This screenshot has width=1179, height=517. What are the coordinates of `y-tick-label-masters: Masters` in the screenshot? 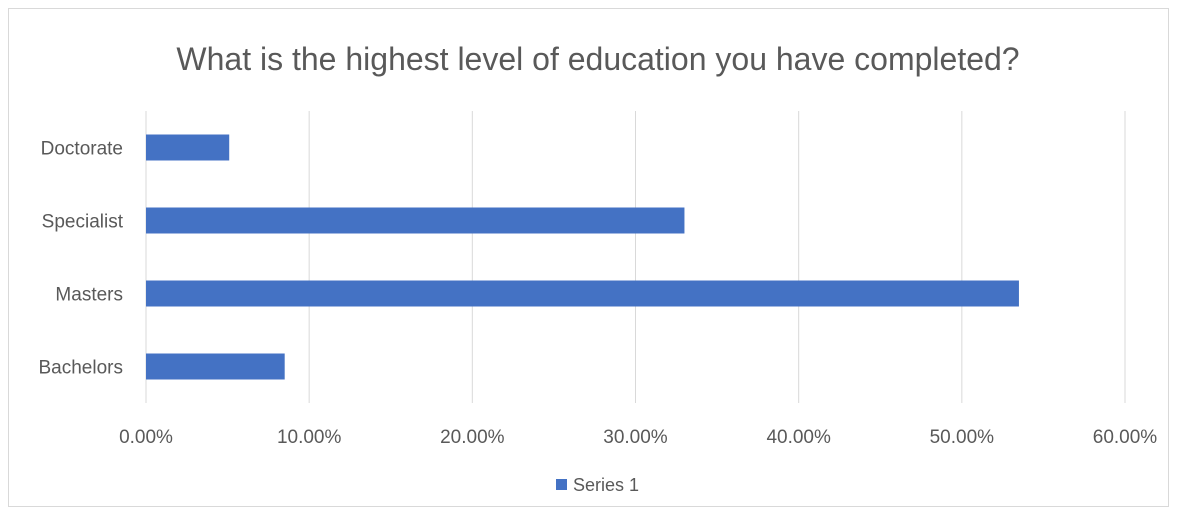 It's located at (89, 295).